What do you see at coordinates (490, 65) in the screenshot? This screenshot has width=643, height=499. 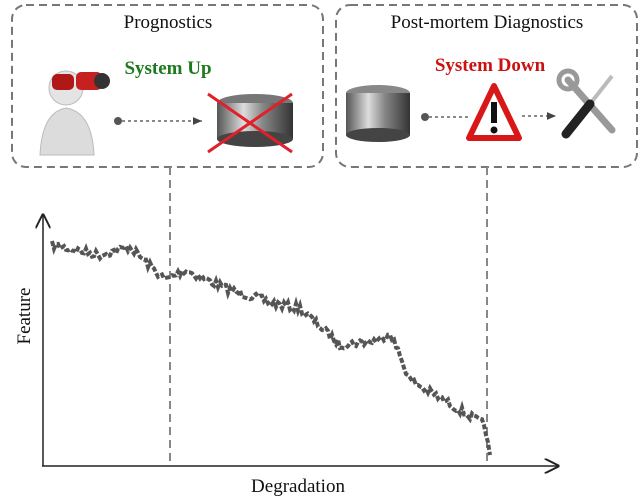 I see `status: System Down` at bounding box center [490, 65].